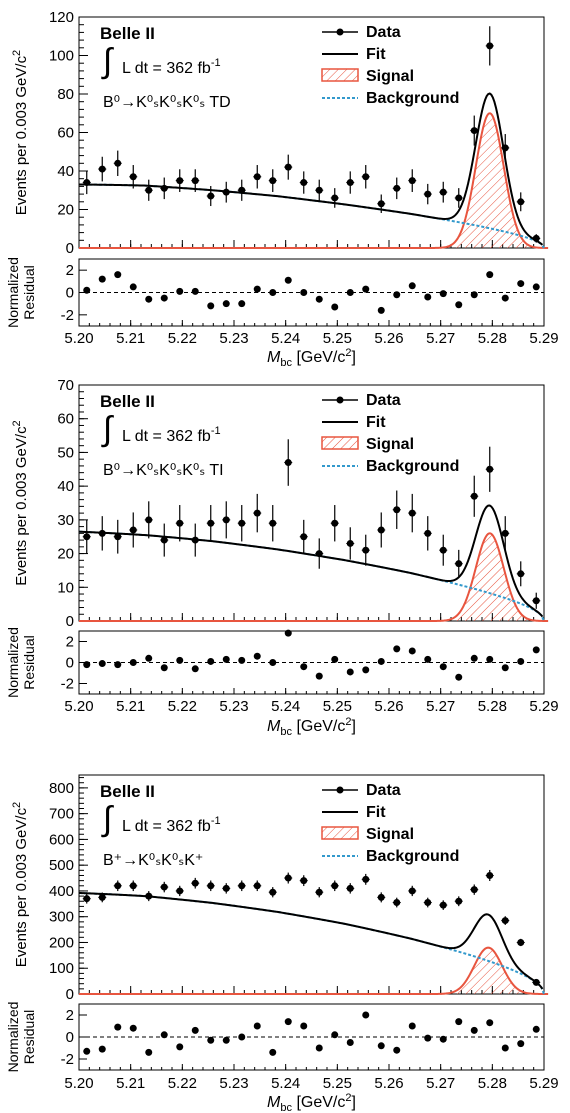 Image resolution: width=570 pixels, height=1113 pixels. Describe the element at coordinates (340, 790) in the screenshot. I see `legend-data-marker` at that location.